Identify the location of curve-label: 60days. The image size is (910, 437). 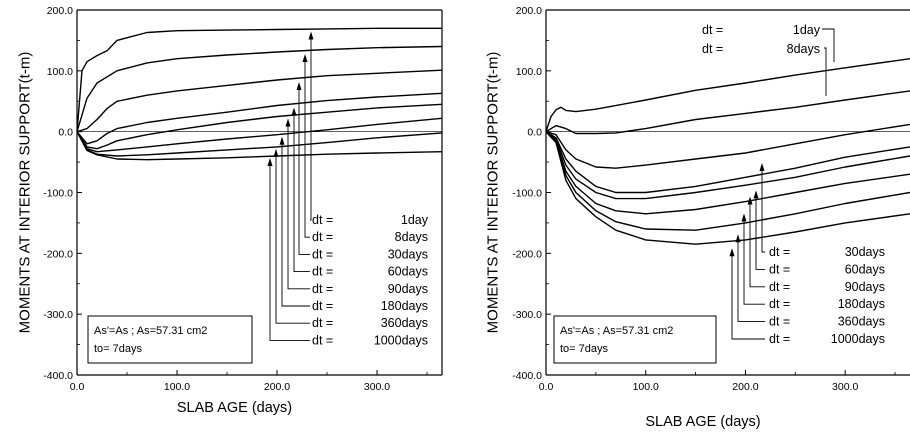
(408, 272).